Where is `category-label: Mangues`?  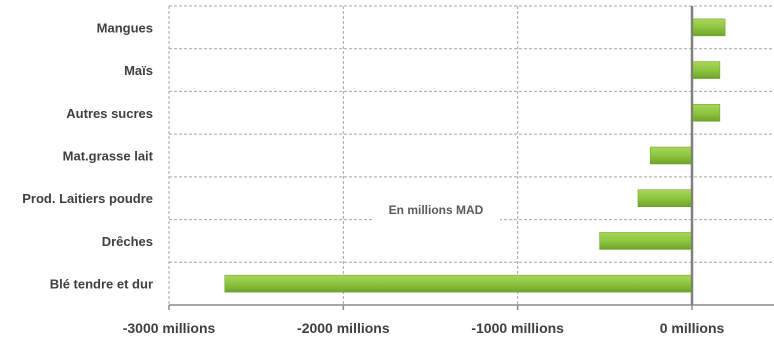 category-label: Mangues is located at coordinates (125, 27).